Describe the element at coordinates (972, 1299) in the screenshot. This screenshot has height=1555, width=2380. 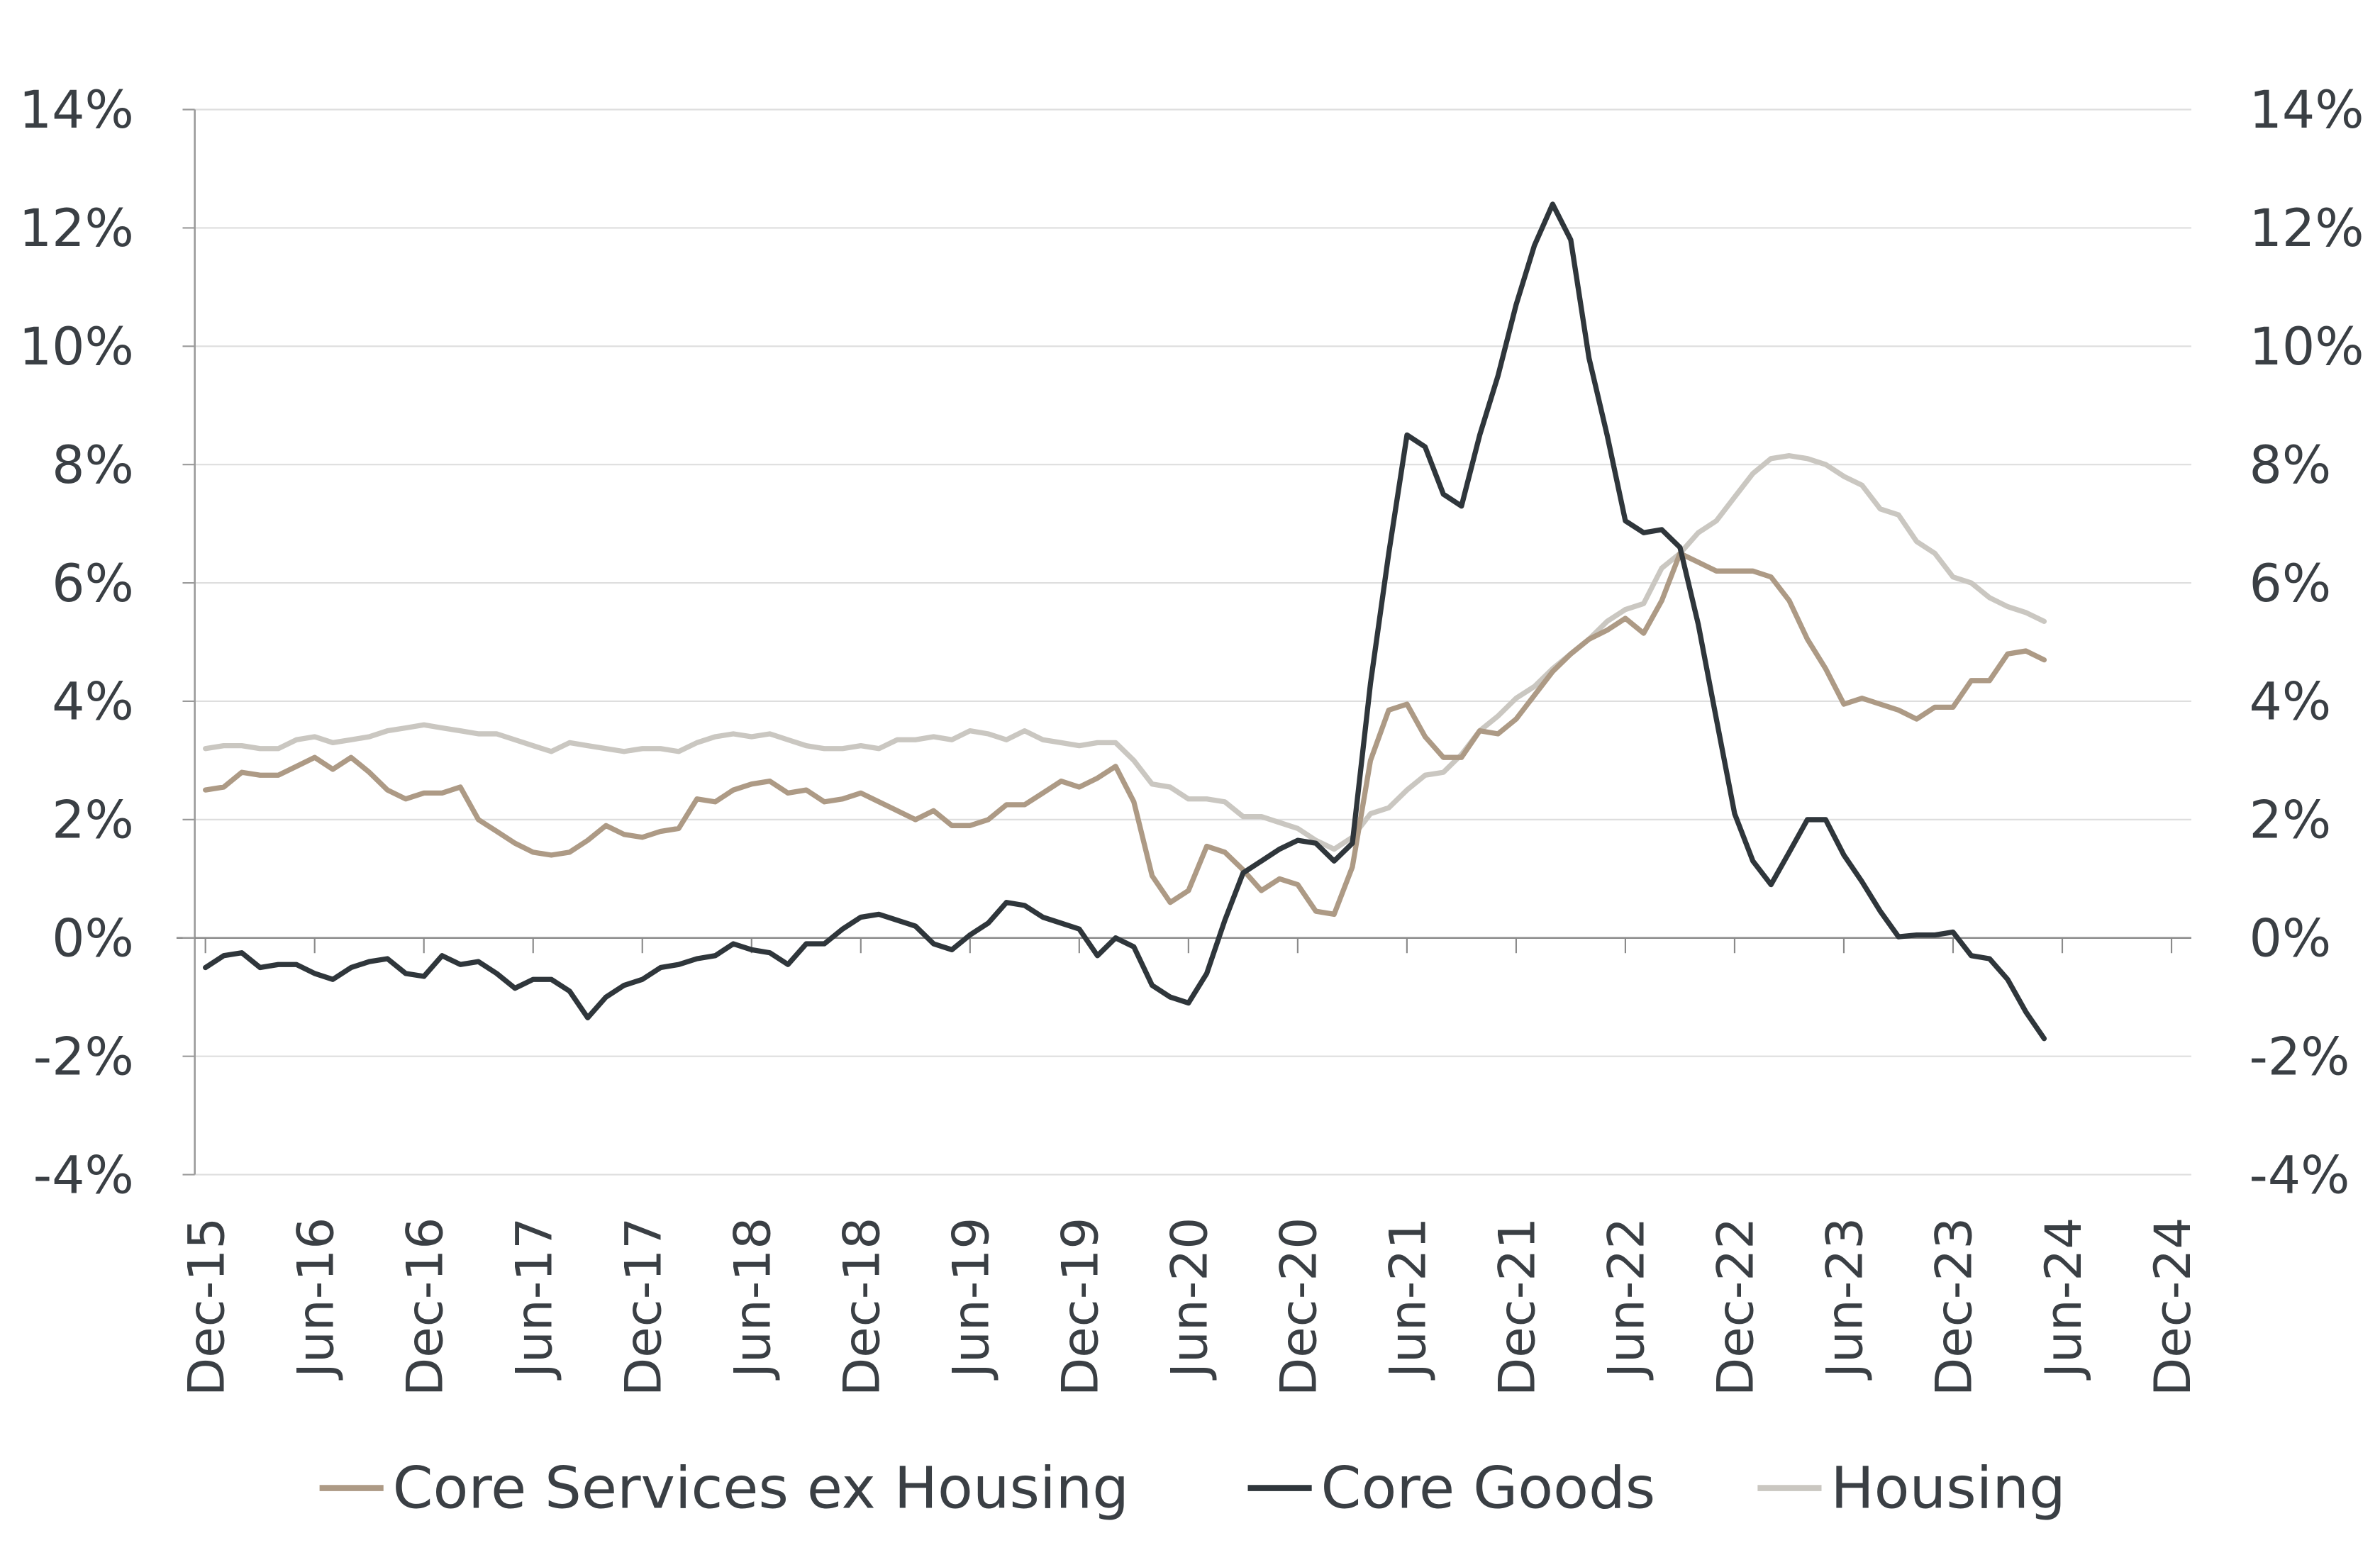
I see `x-tick-label: Jun-19` at that location.